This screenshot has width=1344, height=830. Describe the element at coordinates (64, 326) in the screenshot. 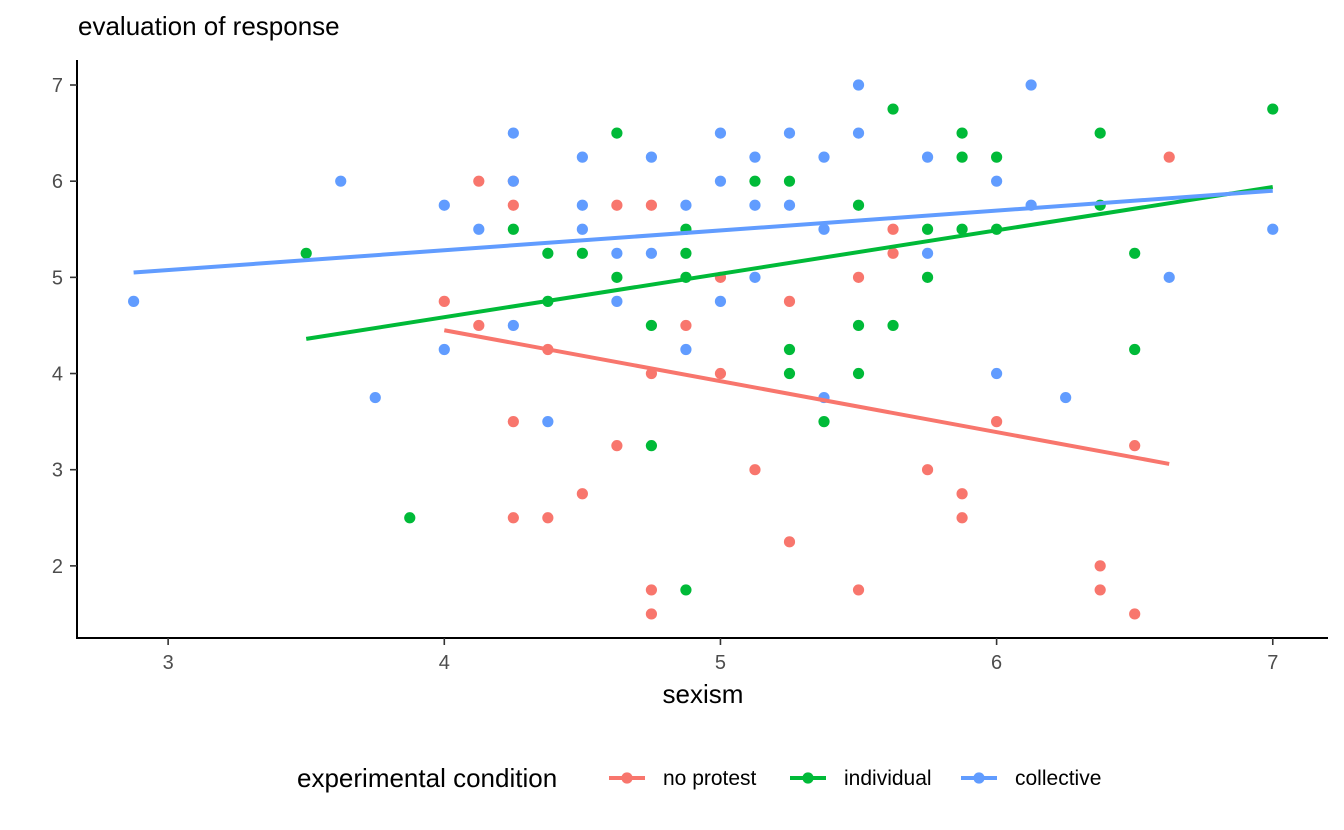

I see `y-axis-ticks: 2 3 4 5 6 7` at that location.